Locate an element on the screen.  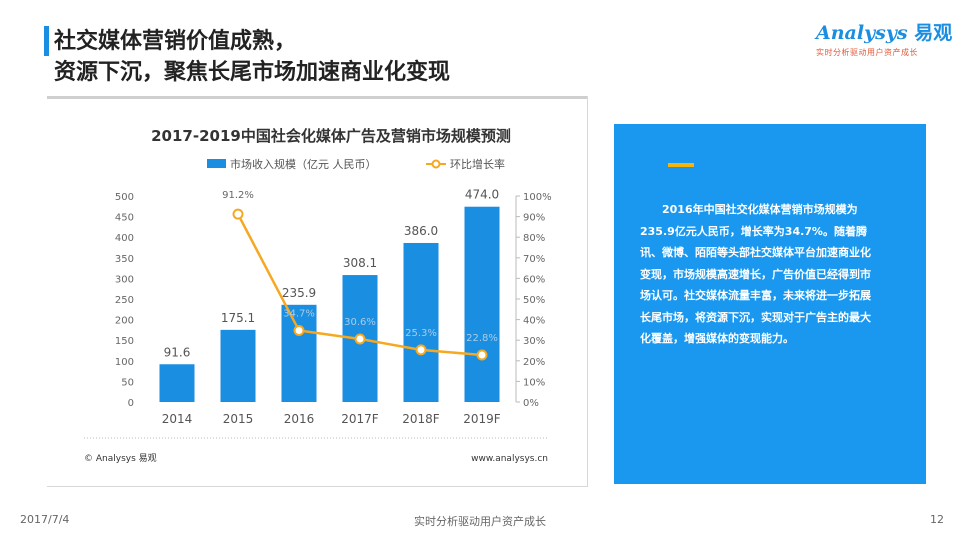
bar-value-labels: 91.6 175.1 235.9 308.1 386.0 474.0 is located at coordinates (332, 274).